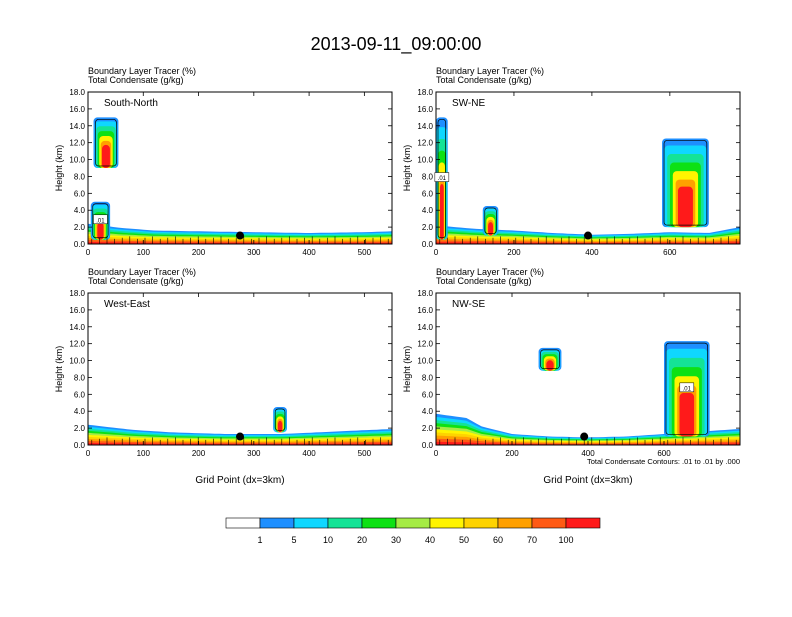 Image resolution: width=792 pixels, height=617 pixels. Describe the element at coordinates (293, 540) in the screenshot. I see `colorbar-label: 5` at that location.